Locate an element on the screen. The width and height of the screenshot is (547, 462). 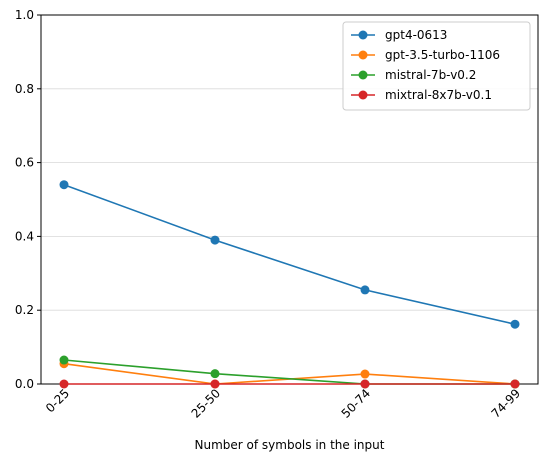
legend-entry: gpt4-0613 is located at coordinates (399, 35).